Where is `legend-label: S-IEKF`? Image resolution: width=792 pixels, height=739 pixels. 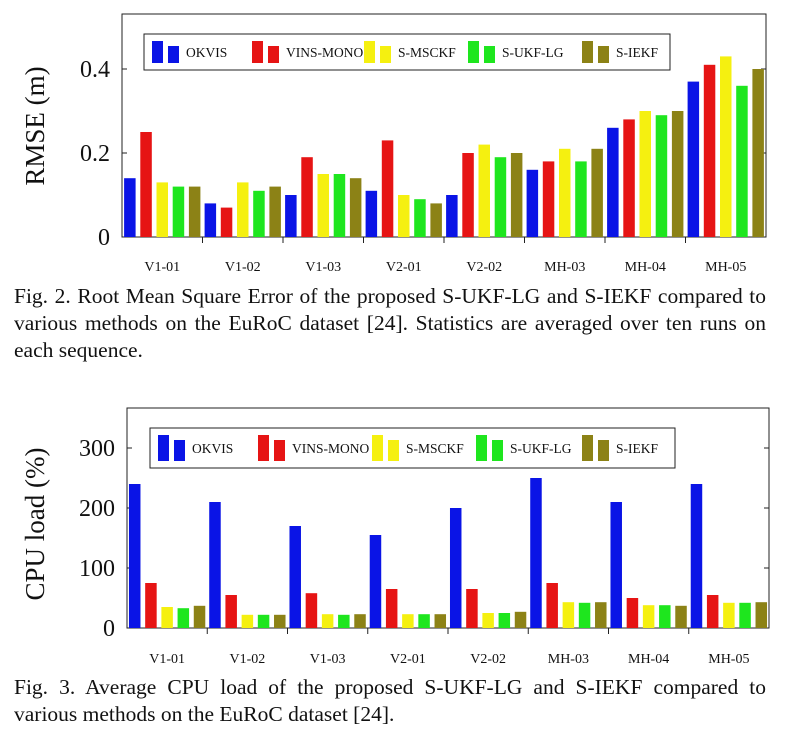
legend-label: S-IEKF is located at coordinates (637, 448).